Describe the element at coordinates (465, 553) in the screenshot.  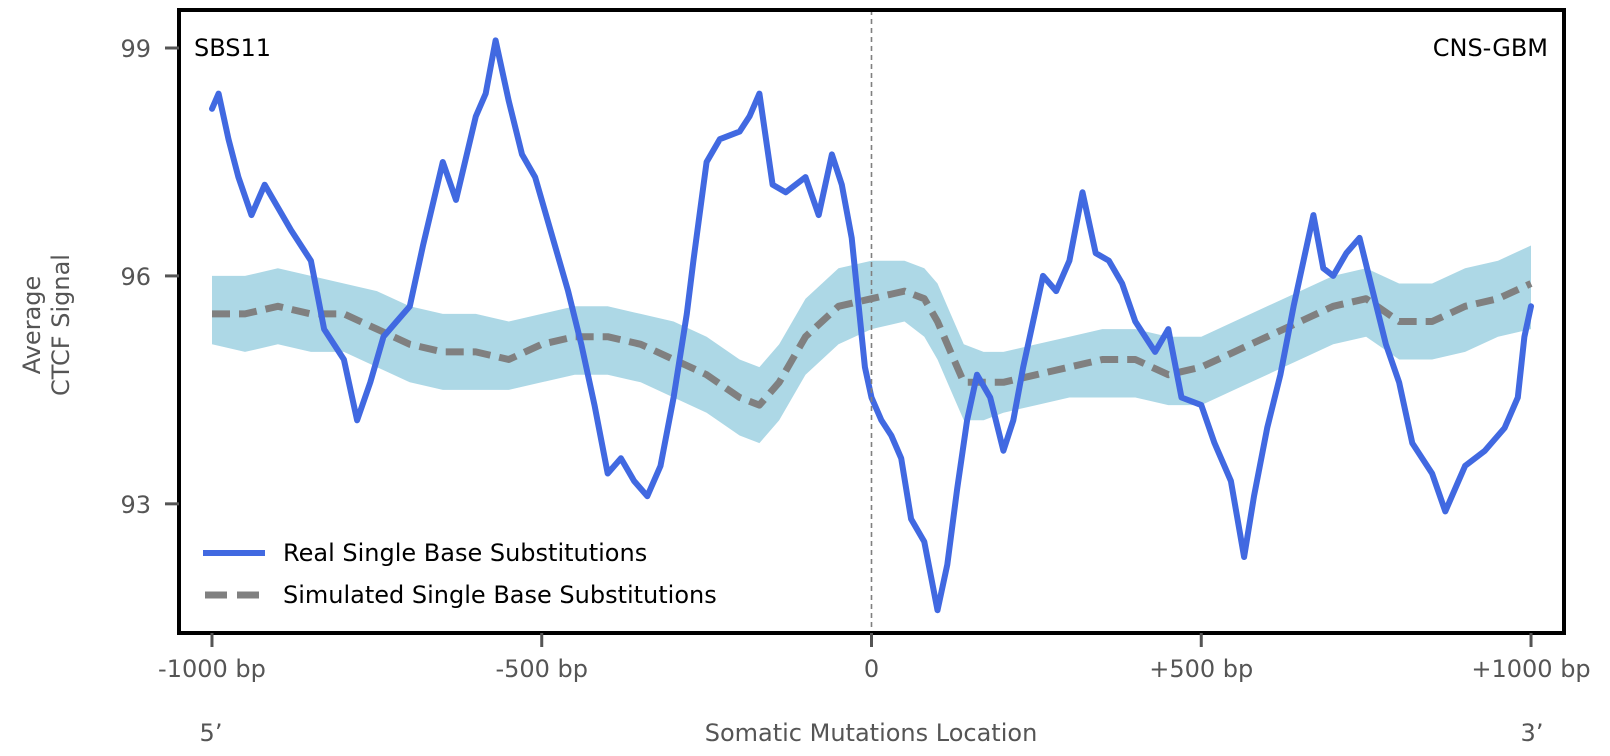
I see `legend-label-real: Real Single Base Substitutions` at that location.